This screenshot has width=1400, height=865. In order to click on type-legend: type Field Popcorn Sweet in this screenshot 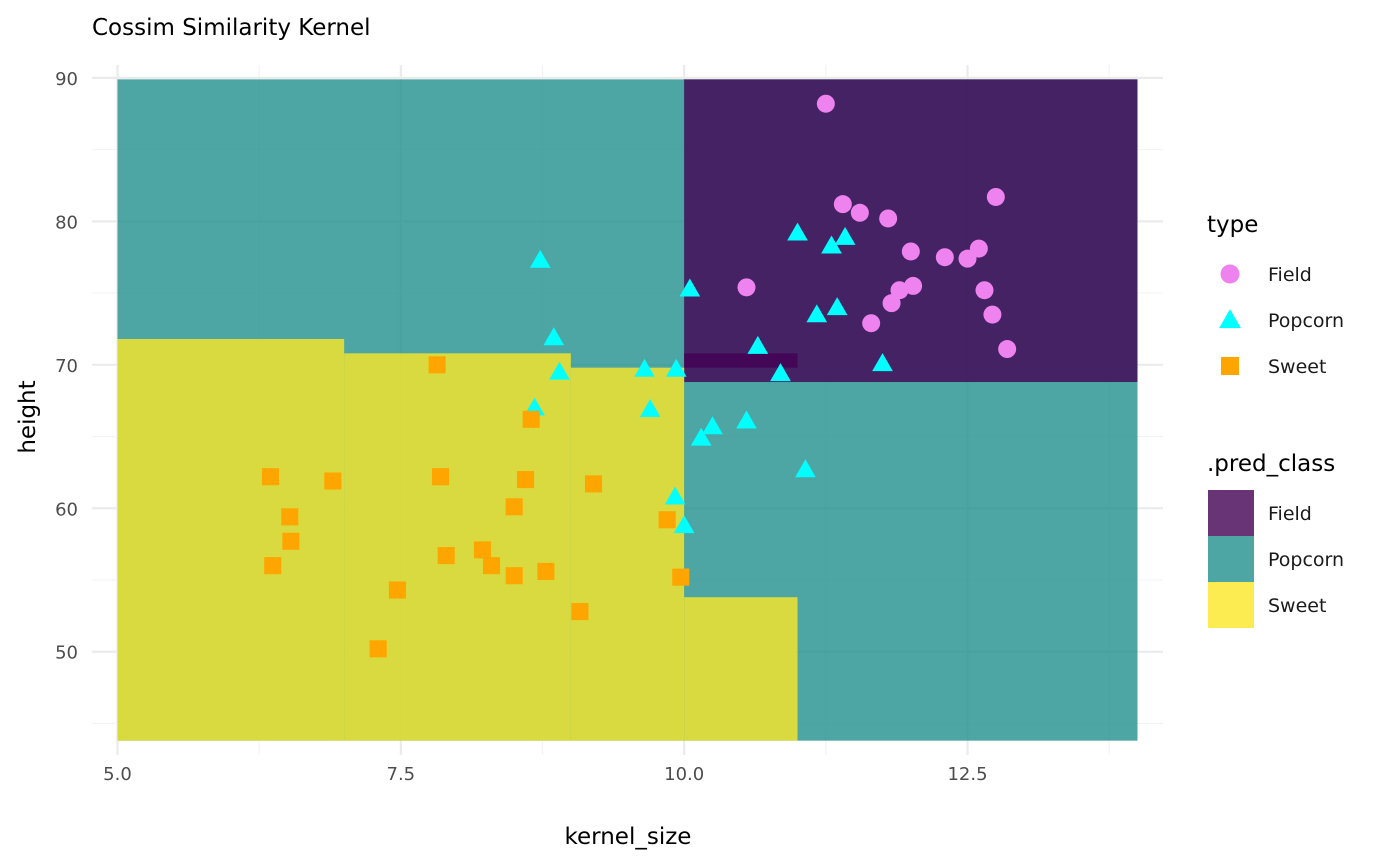, I will do `click(1275, 295)`.